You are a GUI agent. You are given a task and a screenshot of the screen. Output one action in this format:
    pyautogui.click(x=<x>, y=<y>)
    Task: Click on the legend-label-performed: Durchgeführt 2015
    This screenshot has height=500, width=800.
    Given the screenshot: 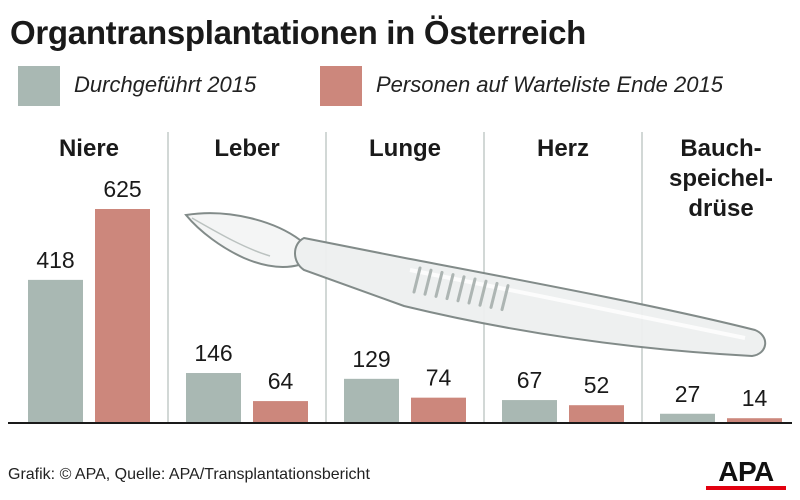 What is the action you would take?
    pyautogui.click(x=165, y=84)
    